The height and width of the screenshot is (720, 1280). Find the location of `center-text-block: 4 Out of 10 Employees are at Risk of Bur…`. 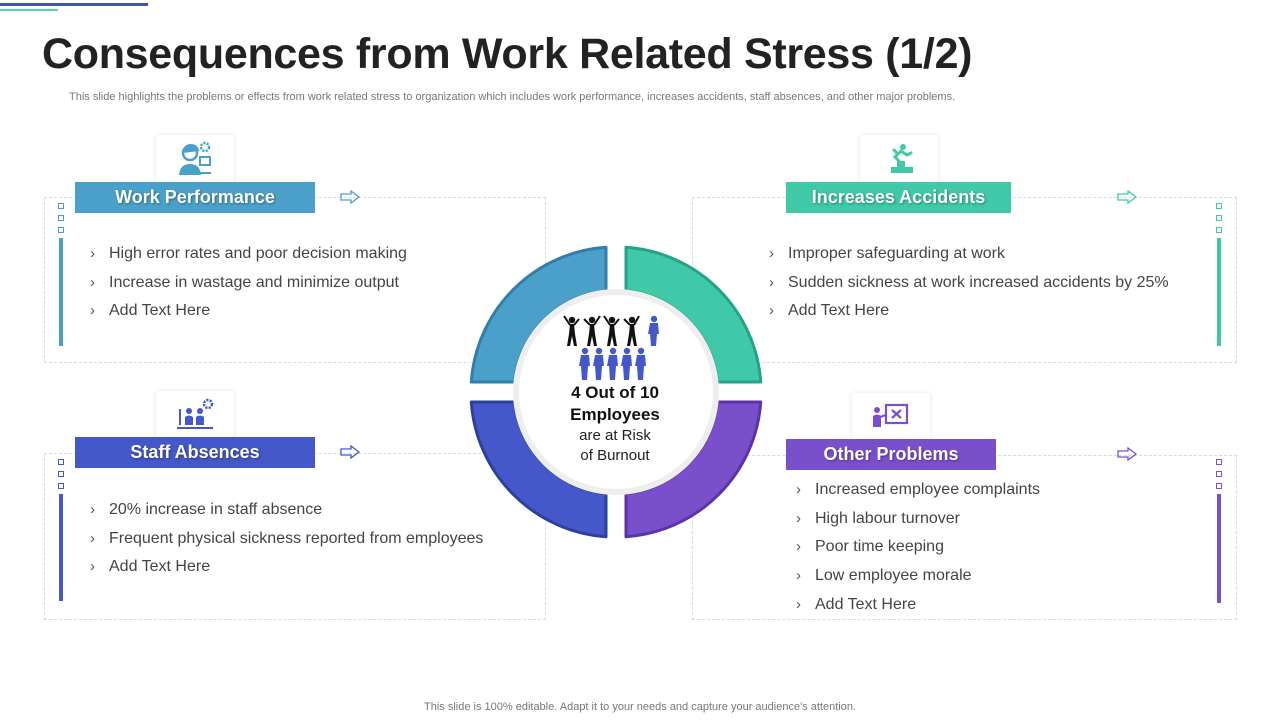

center-text-block: 4 Out of 10 Employees are at Risk of Bur… is located at coordinates (615, 424).